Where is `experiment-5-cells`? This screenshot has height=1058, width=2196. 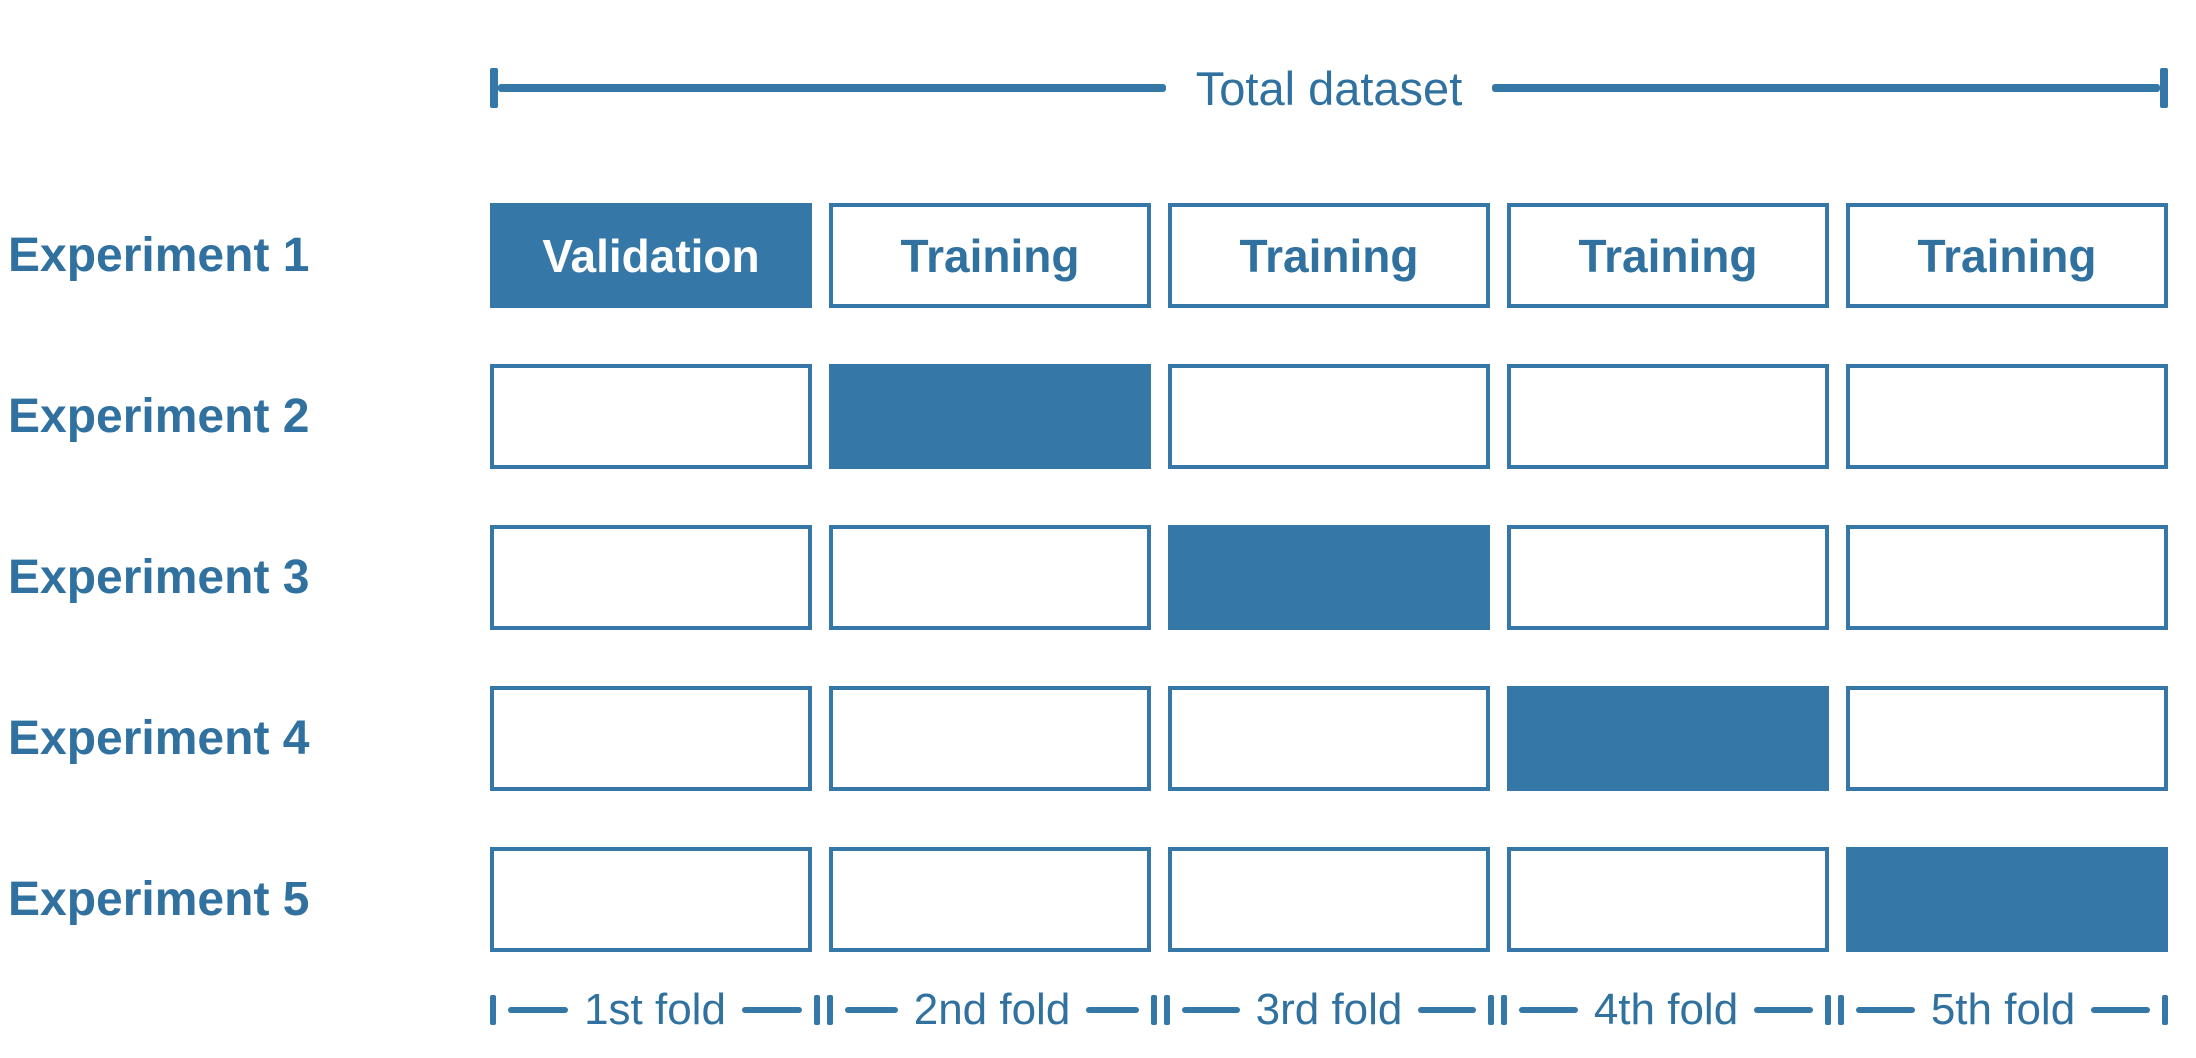 experiment-5-cells is located at coordinates (1329, 899).